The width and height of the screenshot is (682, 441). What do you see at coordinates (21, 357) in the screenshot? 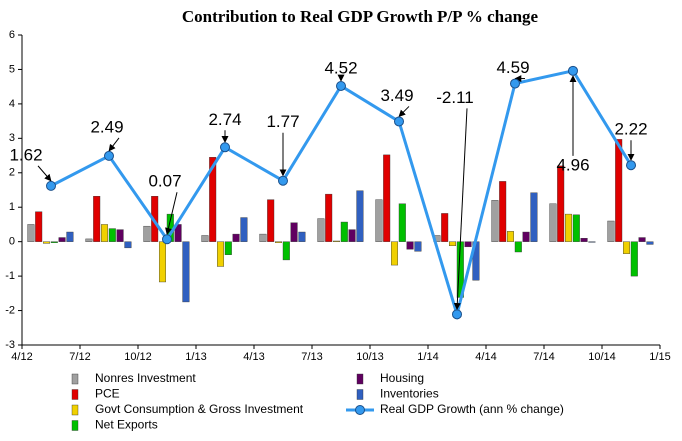
I see `x-tick-label: 4/12` at bounding box center [21, 357].